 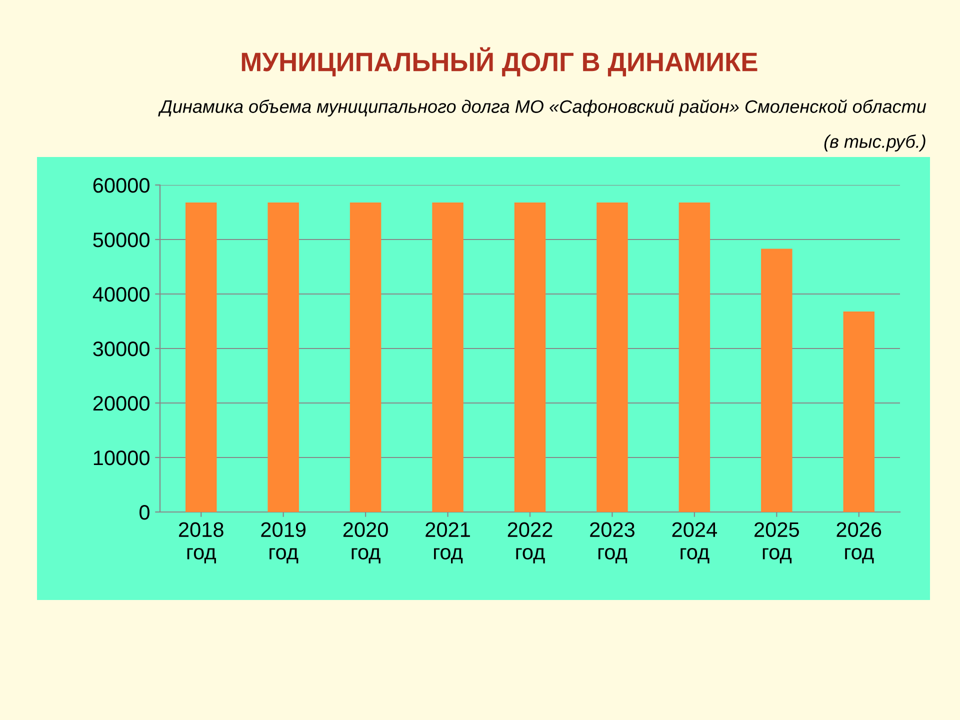 What do you see at coordinates (121, 294) in the screenshot?
I see `y-tick-label: 40000` at bounding box center [121, 294].